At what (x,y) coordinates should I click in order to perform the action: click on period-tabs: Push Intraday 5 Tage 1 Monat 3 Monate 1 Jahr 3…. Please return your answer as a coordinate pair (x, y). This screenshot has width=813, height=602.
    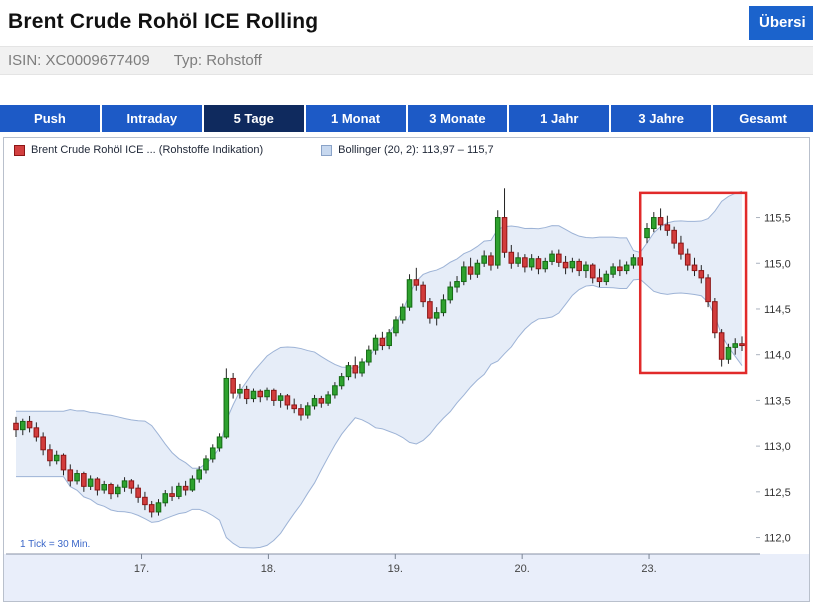
    Looking at the image, I should click on (406, 118).